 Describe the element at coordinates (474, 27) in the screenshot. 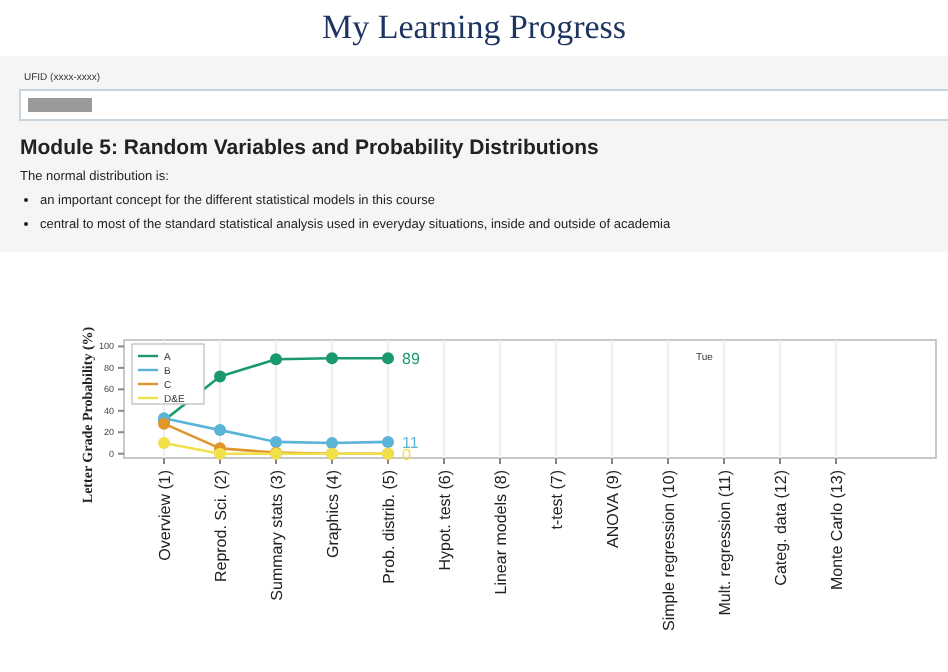

I see `chart-title: My Learning Progress` at that location.